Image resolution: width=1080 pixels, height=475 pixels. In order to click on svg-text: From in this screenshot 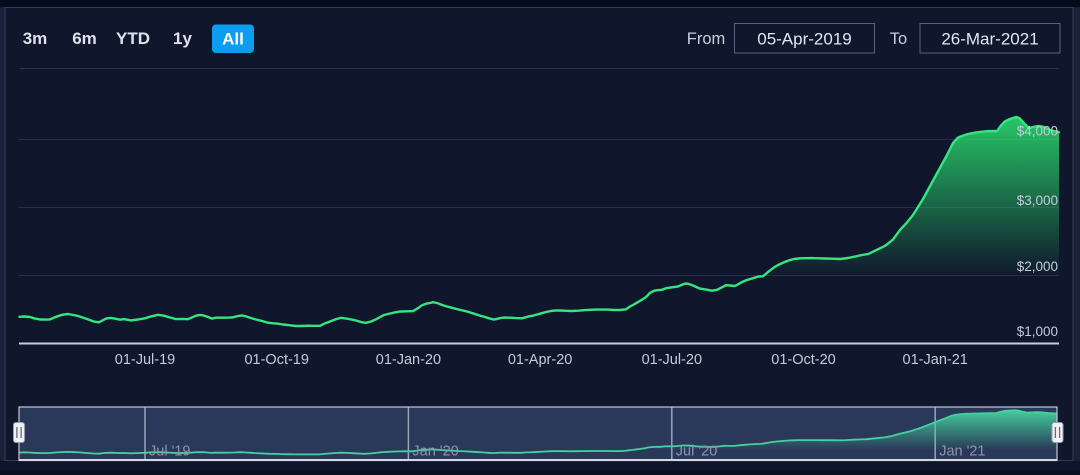, I will do `click(706, 39)`.